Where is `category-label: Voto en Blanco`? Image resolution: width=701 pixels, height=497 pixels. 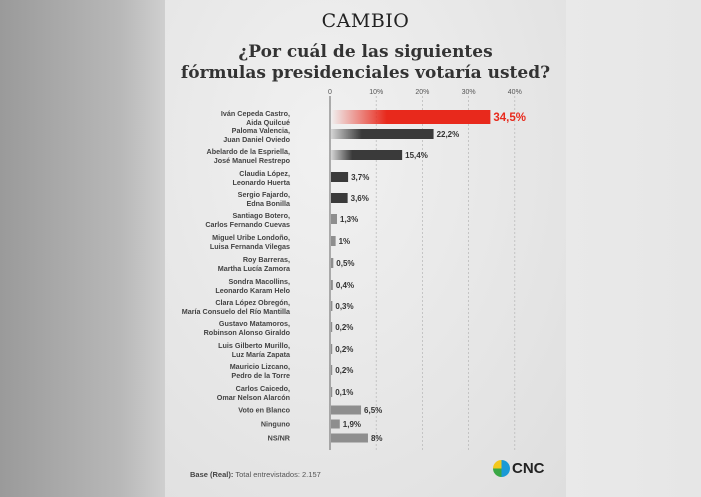
category-label: Voto en Blanco is located at coordinates (264, 410).